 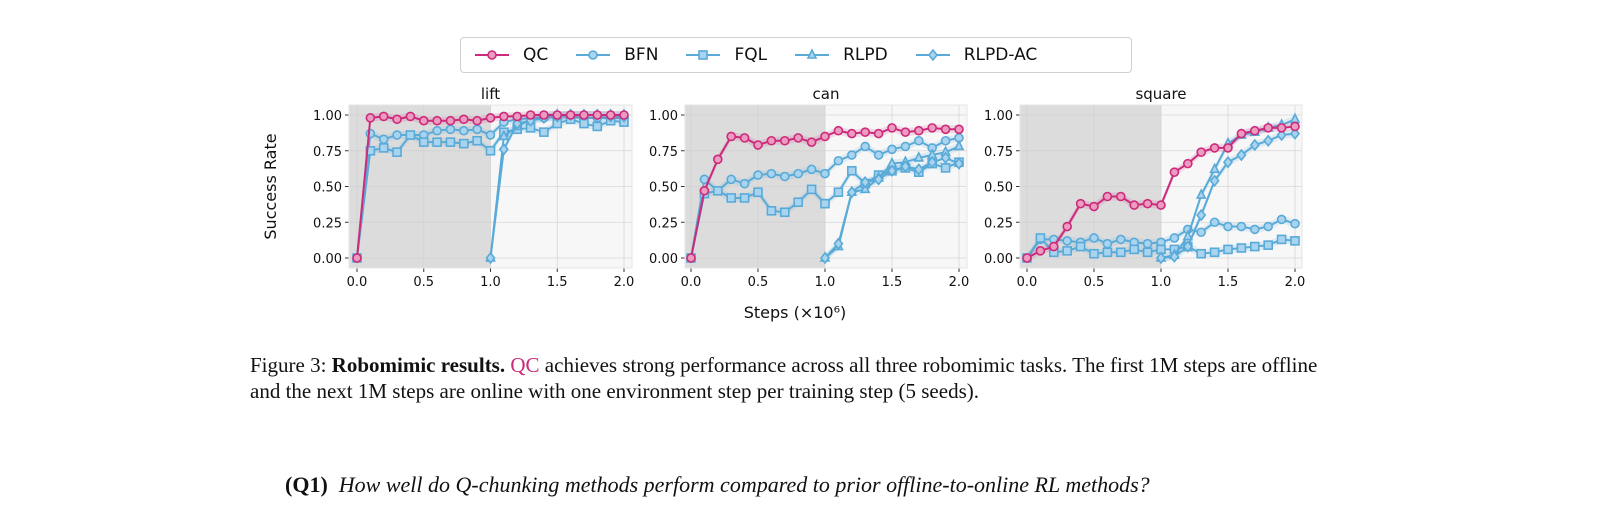 What do you see at coordinates (865, 55) in the screenshot?
I see `legend-label: RLPD` at bounding box center [865, 55].